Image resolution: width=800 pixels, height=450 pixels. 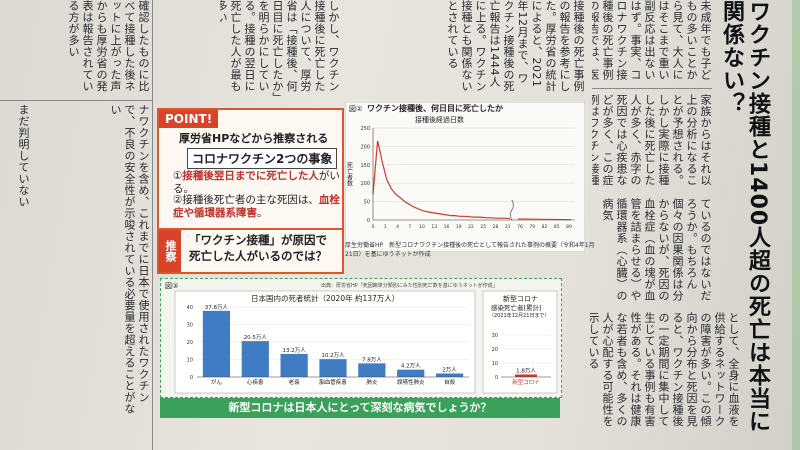 What do you see at coordinates (411, 382) in the screenshot?
I see `fig3-category-label: 誤嚥性肺炎` at bounding box center [411, 382].